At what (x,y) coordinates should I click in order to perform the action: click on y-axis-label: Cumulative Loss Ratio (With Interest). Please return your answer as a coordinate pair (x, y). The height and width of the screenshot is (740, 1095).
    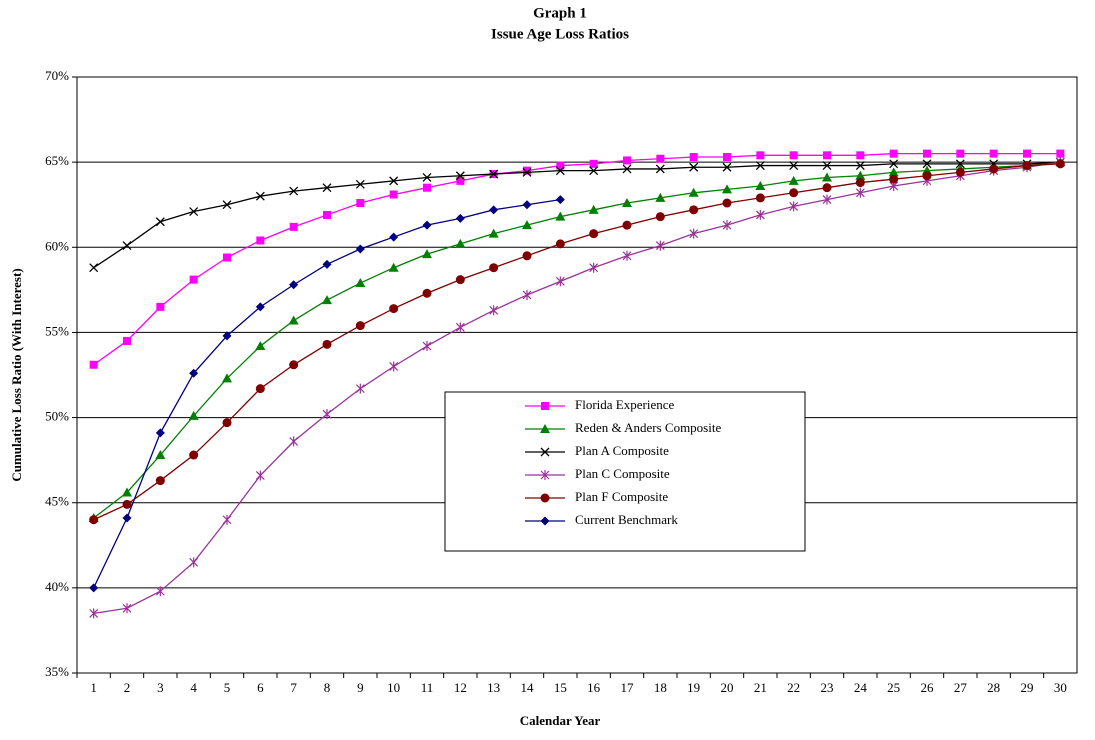
    Looking at the image, I should click on (16, 374).